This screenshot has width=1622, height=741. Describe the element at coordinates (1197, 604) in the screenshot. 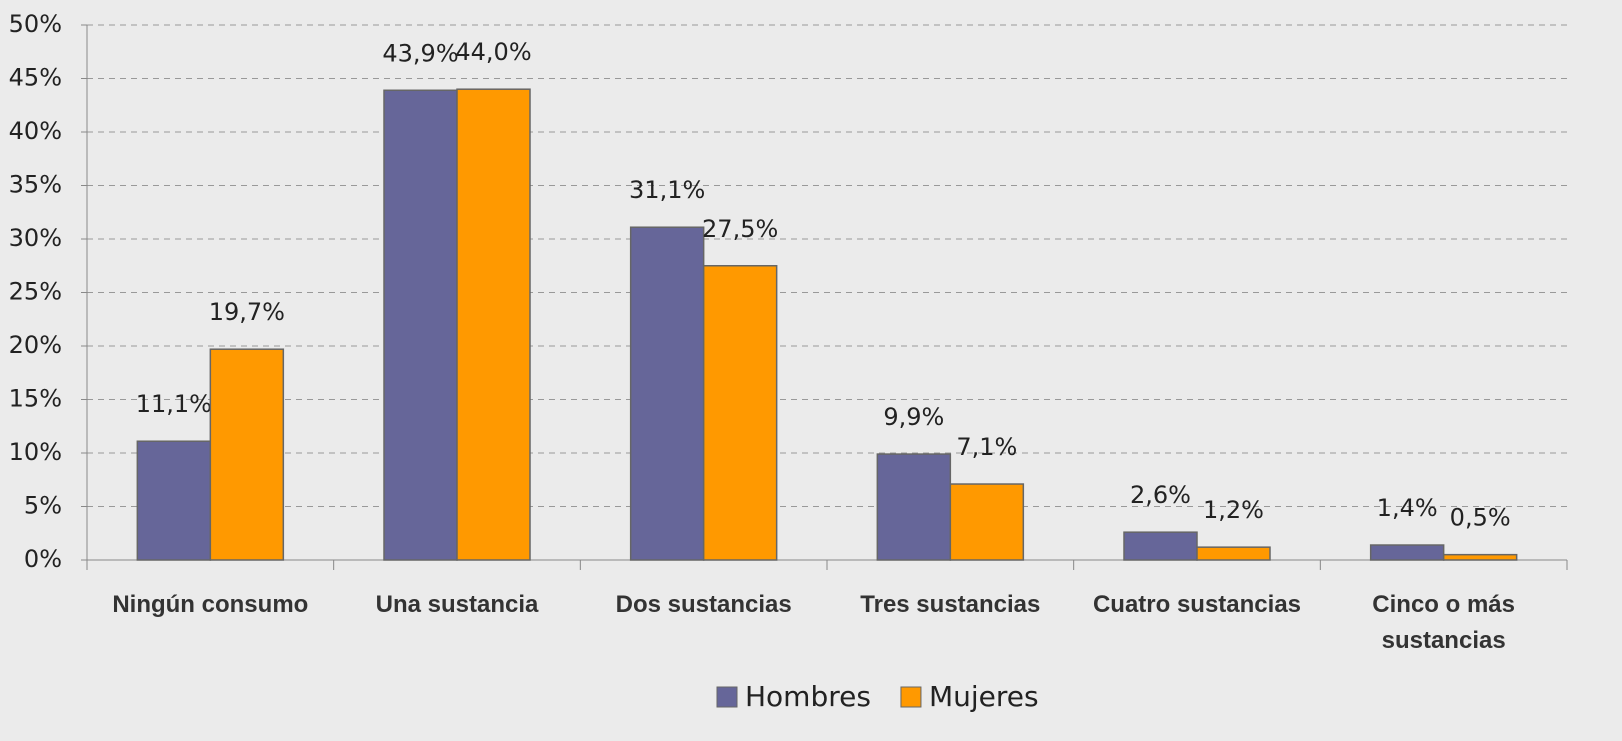

I see `x-tick-label: Cuatro sustancias` at that location.